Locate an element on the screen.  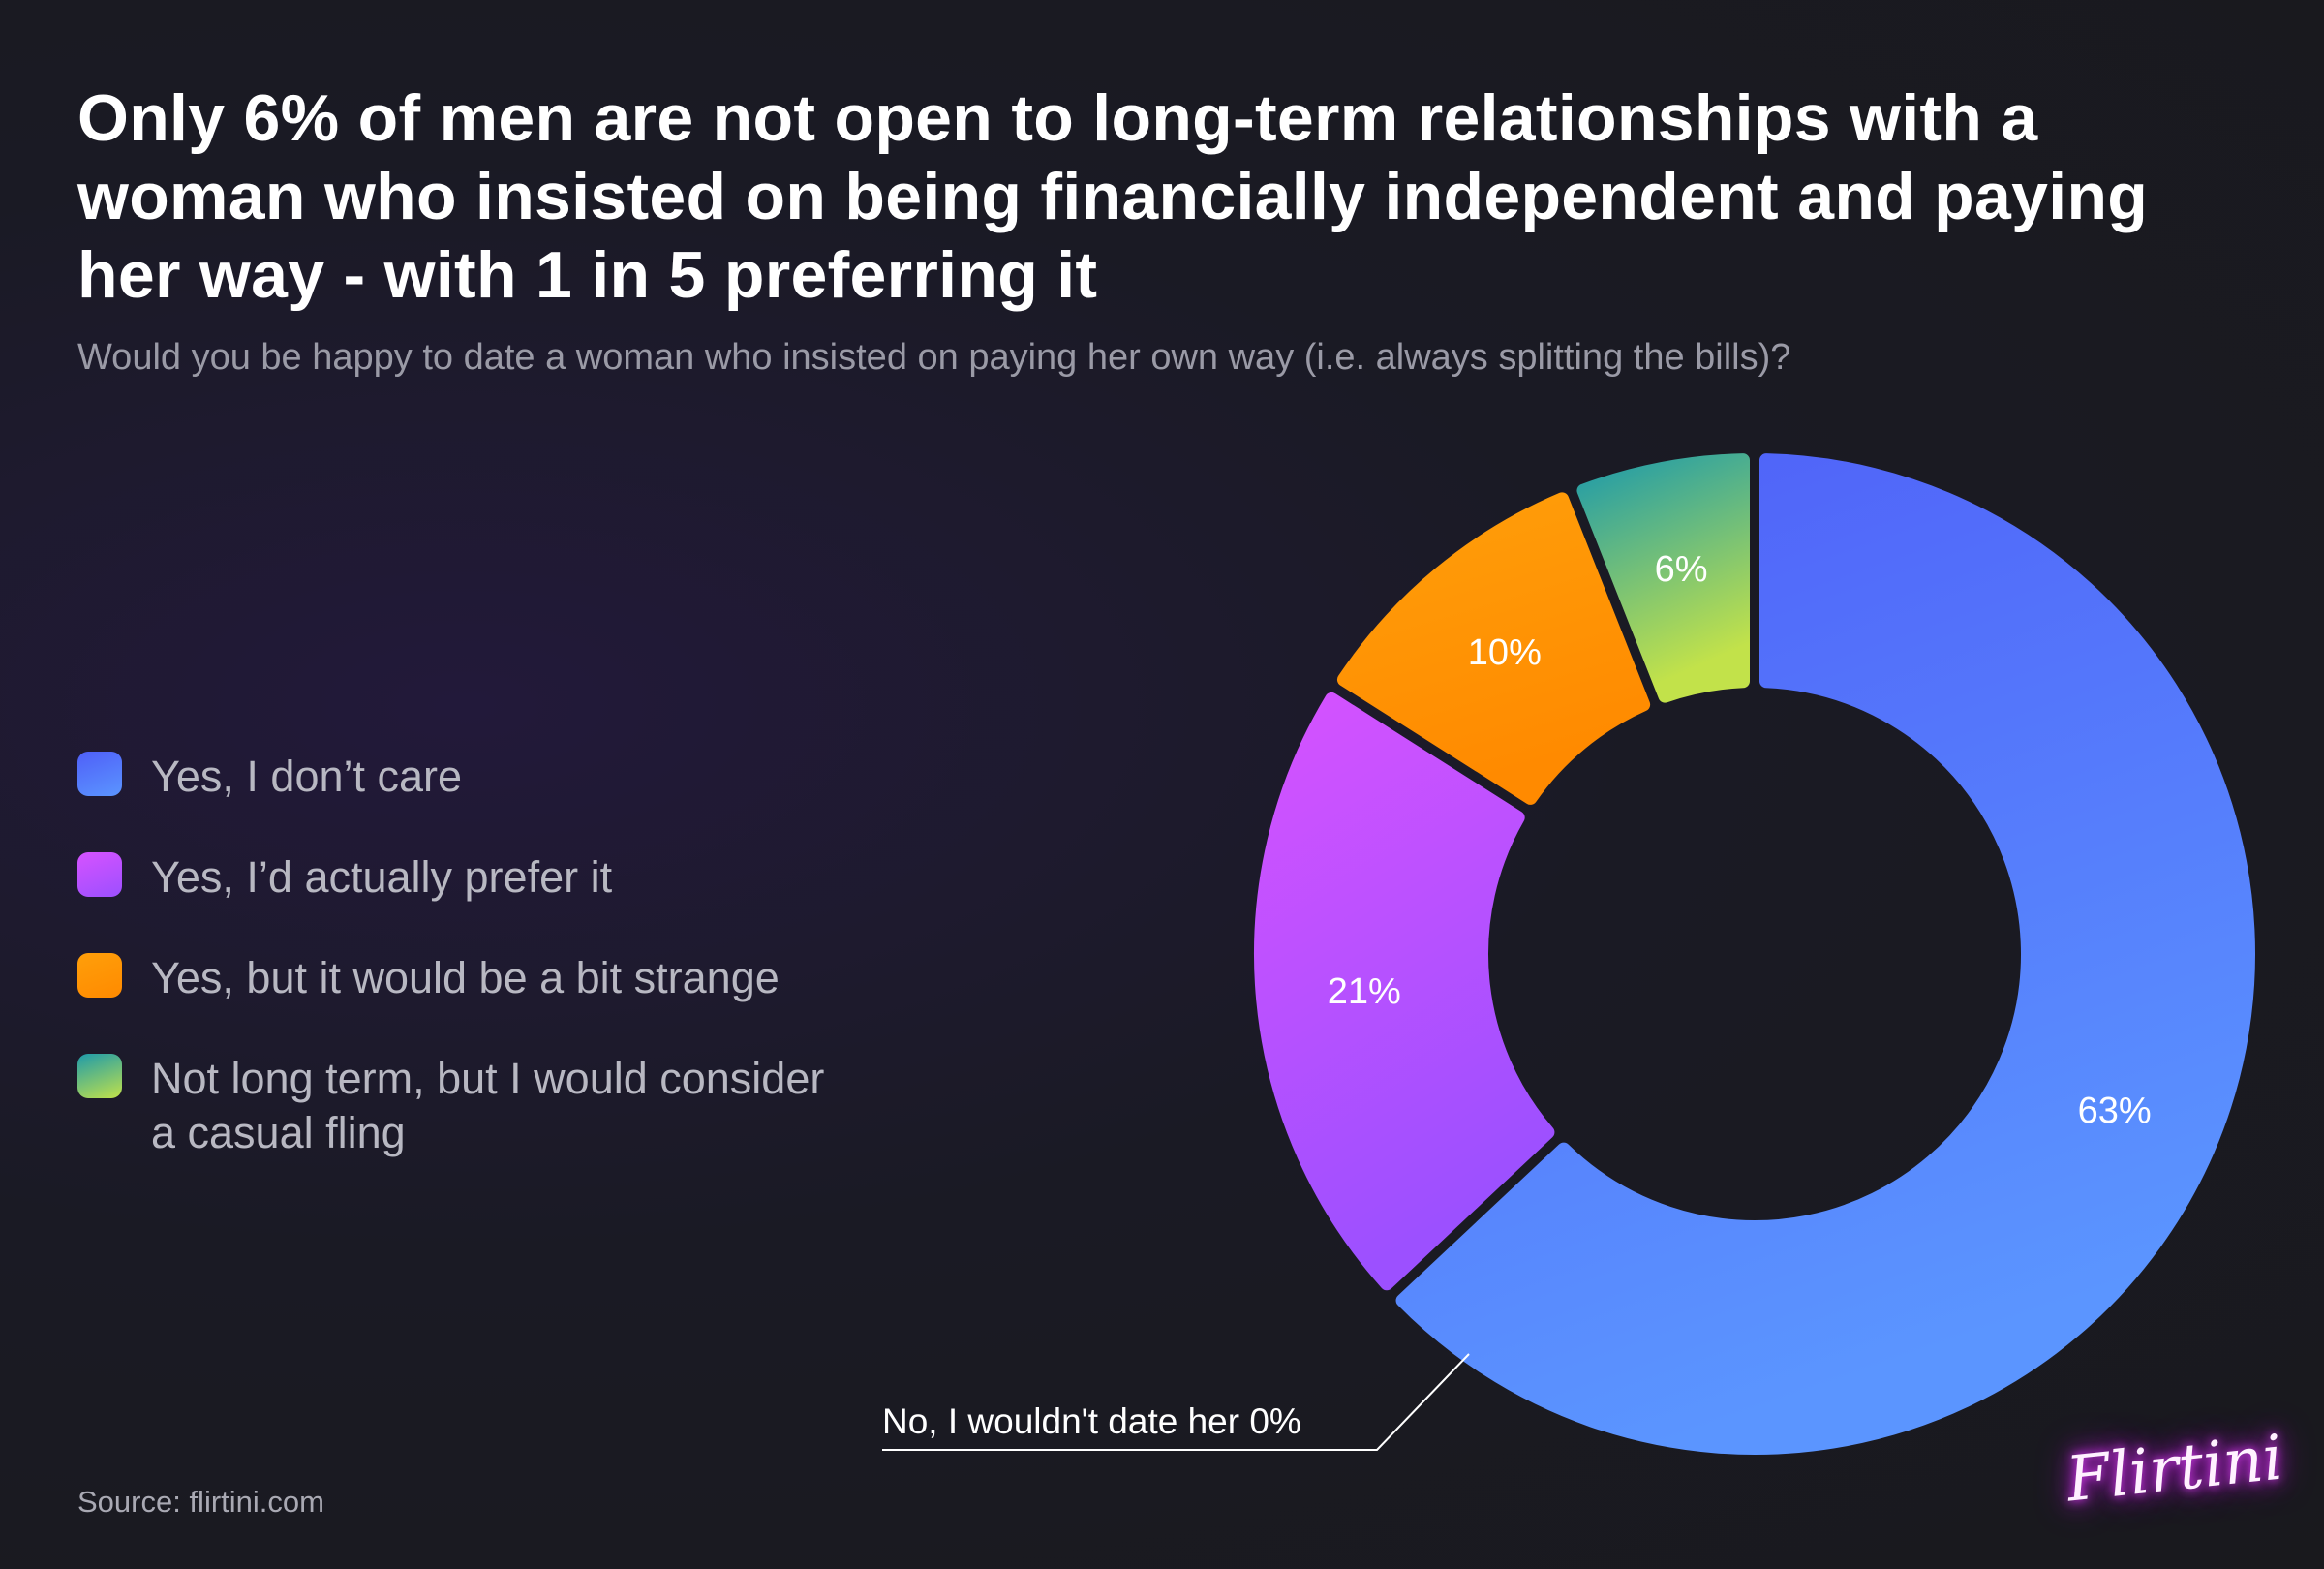
slice-value-label: 63% is located at coordinates (2115, 1111).